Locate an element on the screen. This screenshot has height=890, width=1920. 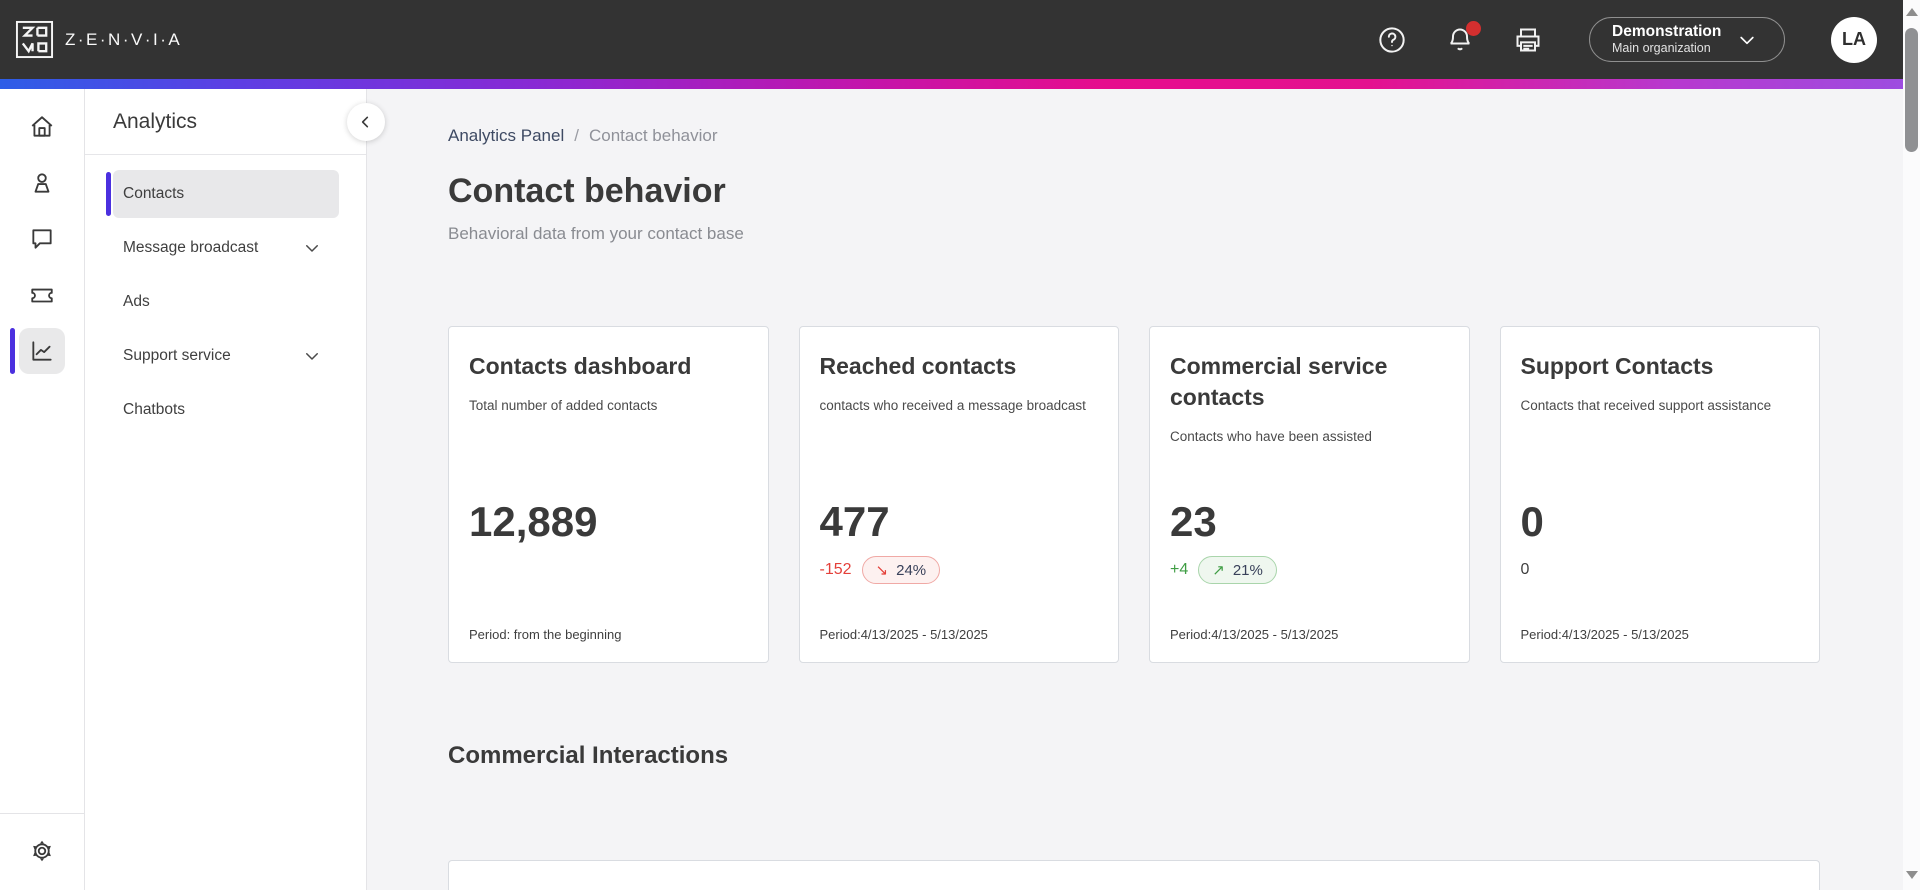
sidebar-item-support-service: Support service is located at coordinates (226, 356).